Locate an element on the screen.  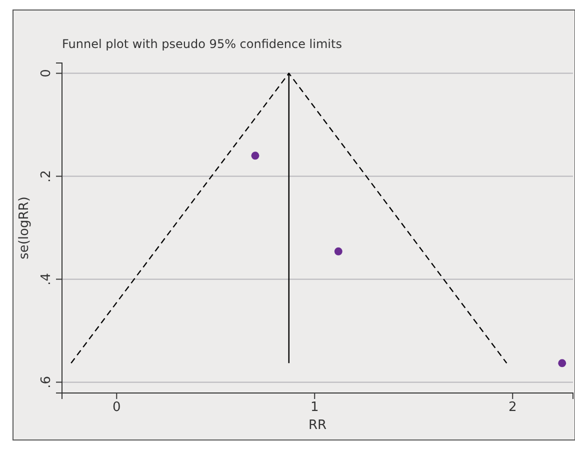
y-tick-label: .4 is located at coordinates (46, 279).